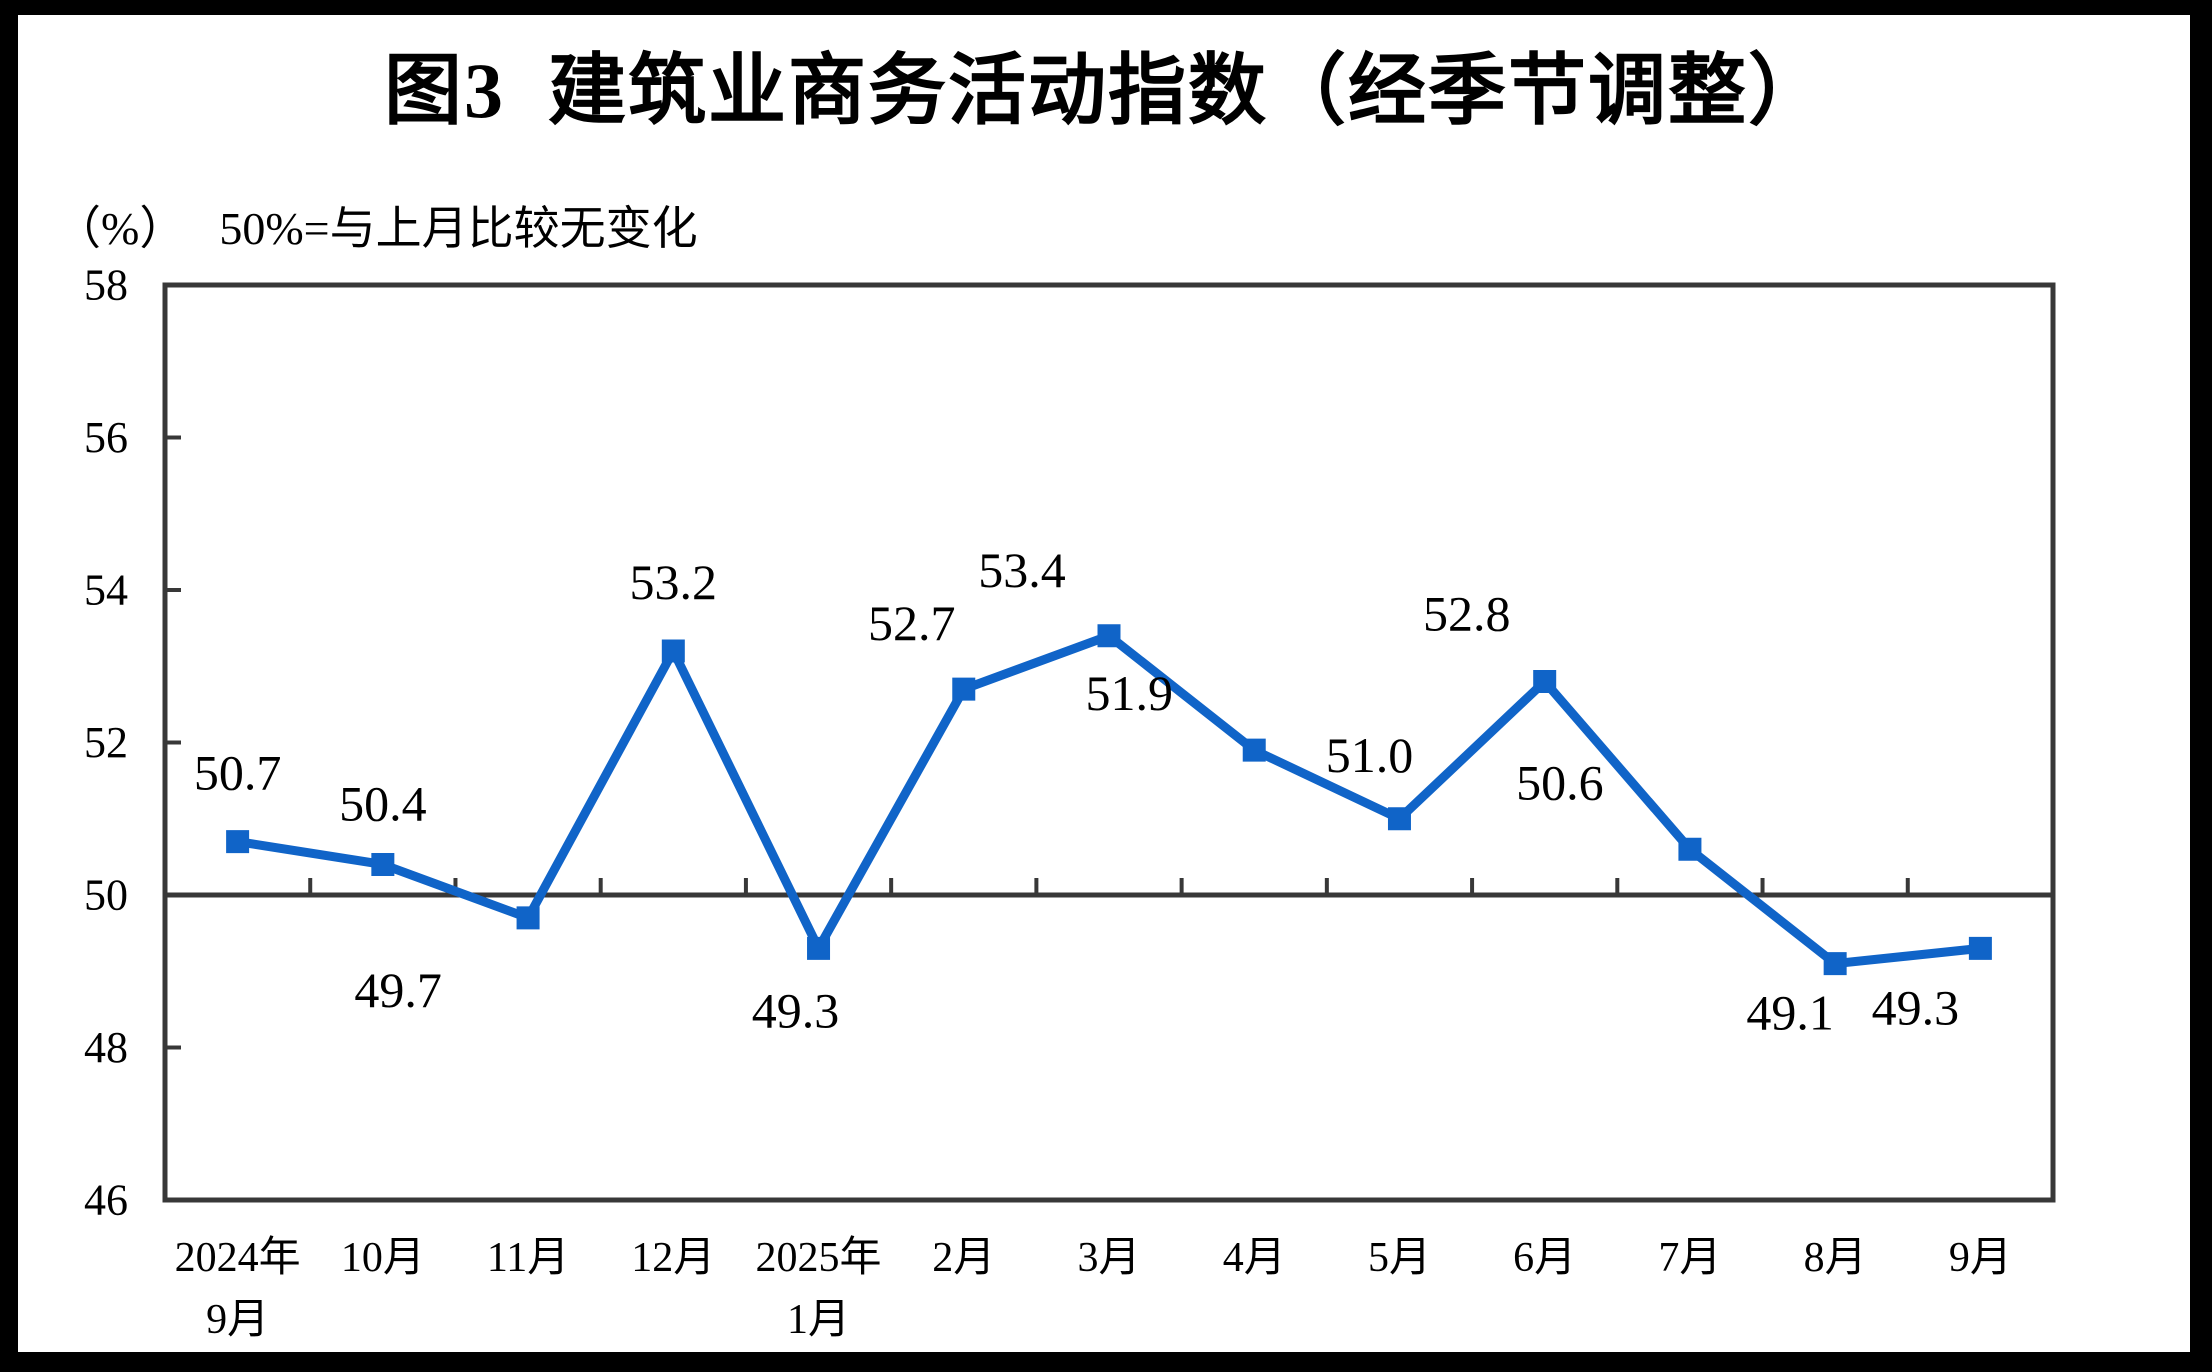  What do you see at coordinates (398, 990) in the screenshot?
I see `data-label: 49.7` at bounding box center [398, 990].